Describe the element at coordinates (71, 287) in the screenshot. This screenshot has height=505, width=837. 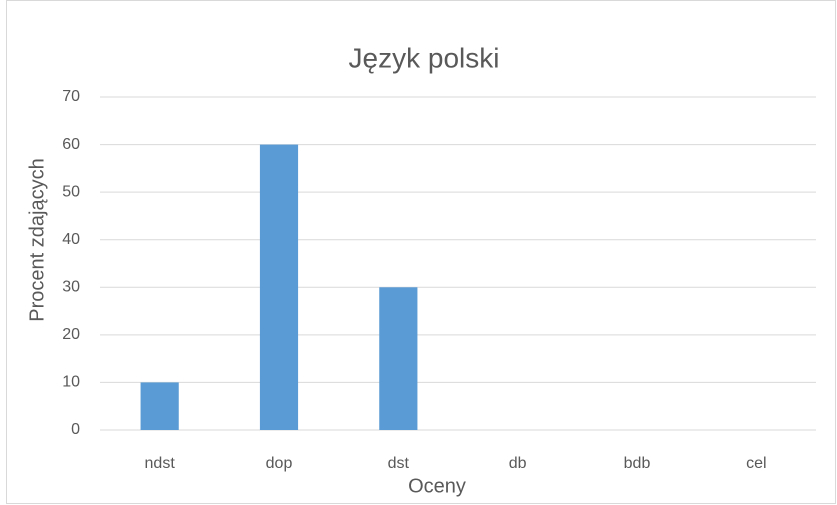
I see `y-tick-label: 30` at that location.